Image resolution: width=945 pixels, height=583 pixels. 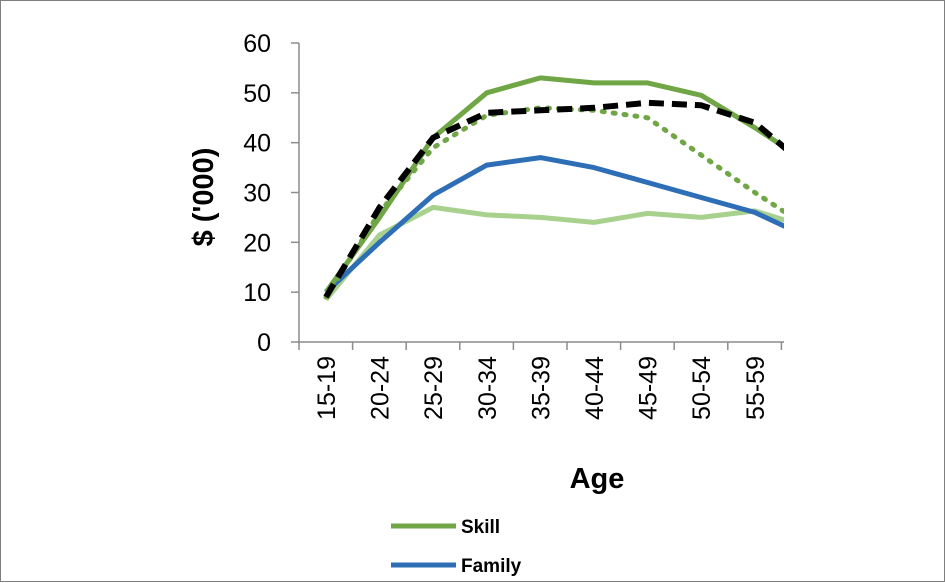 I want to click on x-tick-label: 55-59, so click(x=756, y=388).